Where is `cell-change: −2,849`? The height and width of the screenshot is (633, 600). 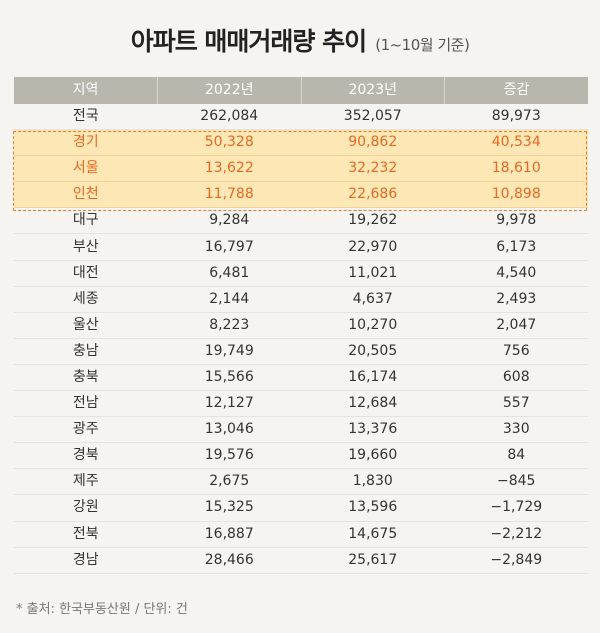 cell-change: −2,849 is located at coordinates (516, 560).